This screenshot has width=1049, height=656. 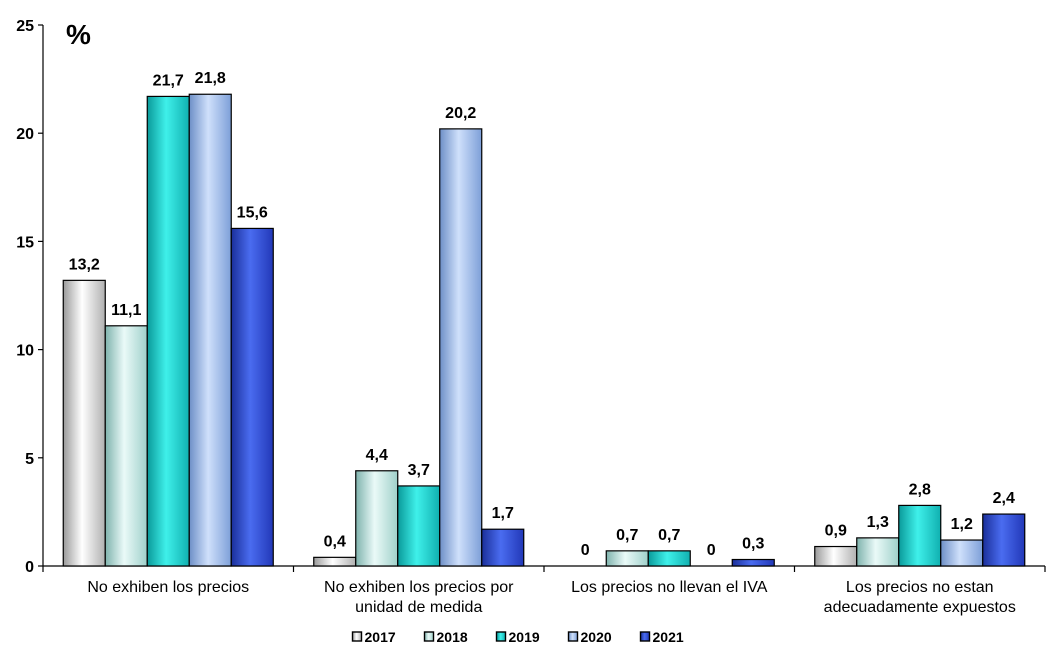 I want to click on data-label-2017-cat-3: 0, so click(x=585, y=550).